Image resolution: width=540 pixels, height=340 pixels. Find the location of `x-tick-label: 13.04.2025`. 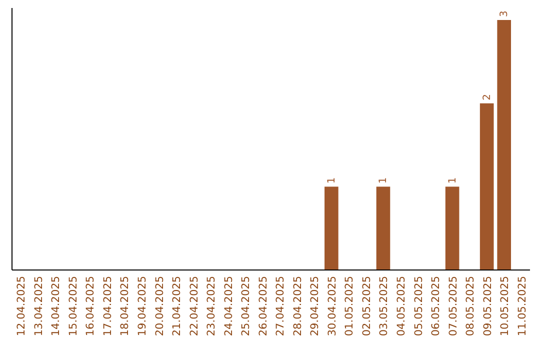

x-tick-label: 13.04.2025 is located at coordinates (38, 306).